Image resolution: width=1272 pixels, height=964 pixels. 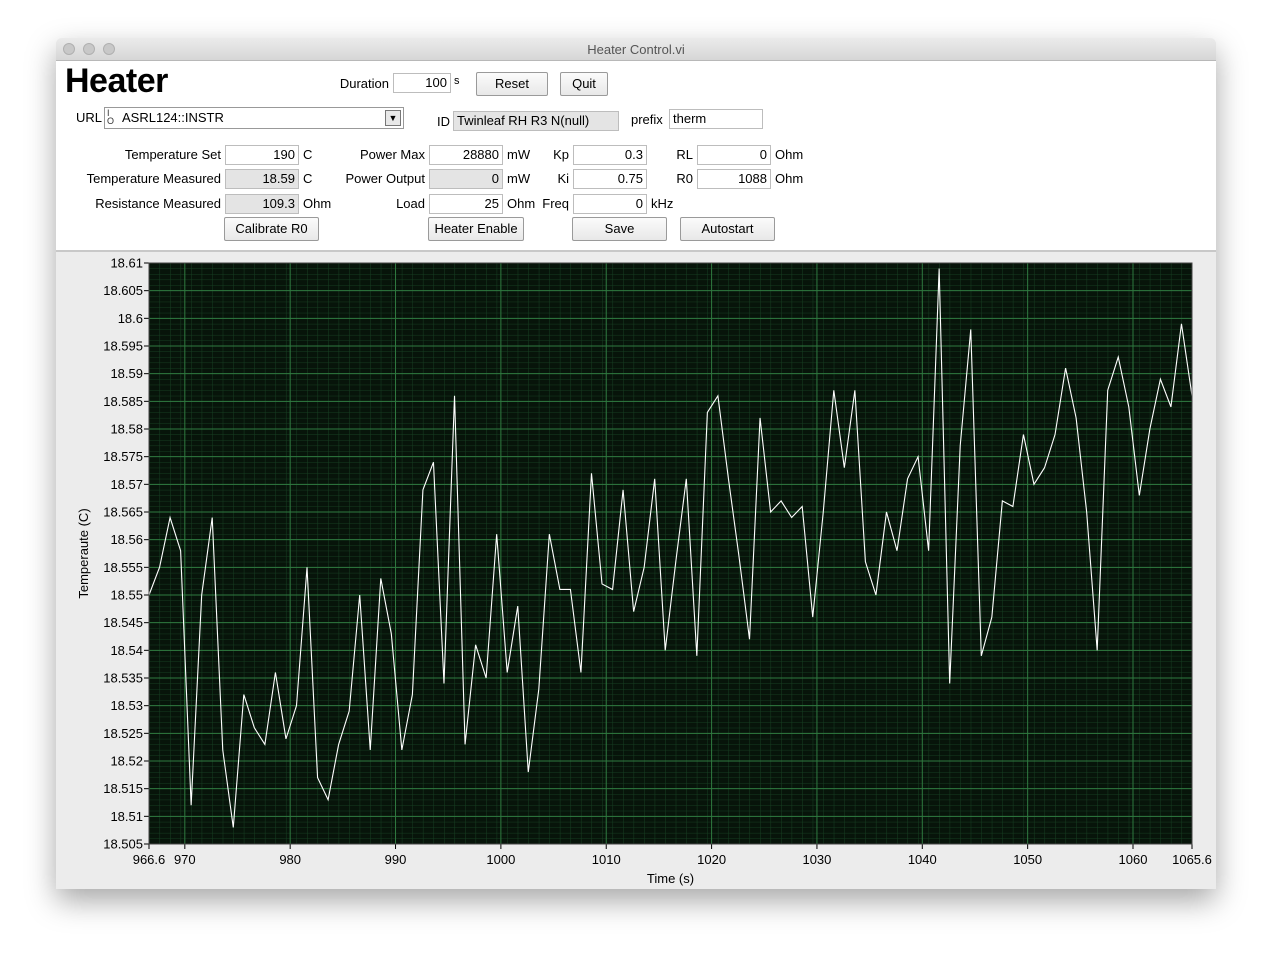 I want to click on field-unit: kHz, so click(x=662, y=203).